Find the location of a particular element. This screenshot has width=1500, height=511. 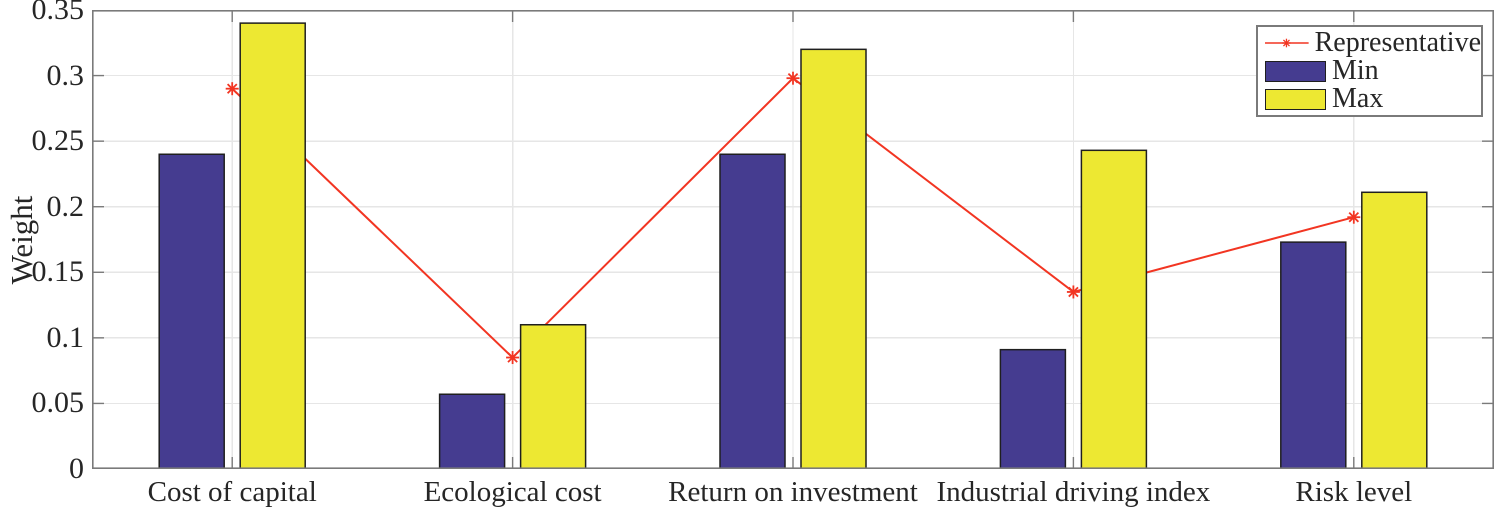

x-category-label: Risk level is located at coordinates (1354, 492).